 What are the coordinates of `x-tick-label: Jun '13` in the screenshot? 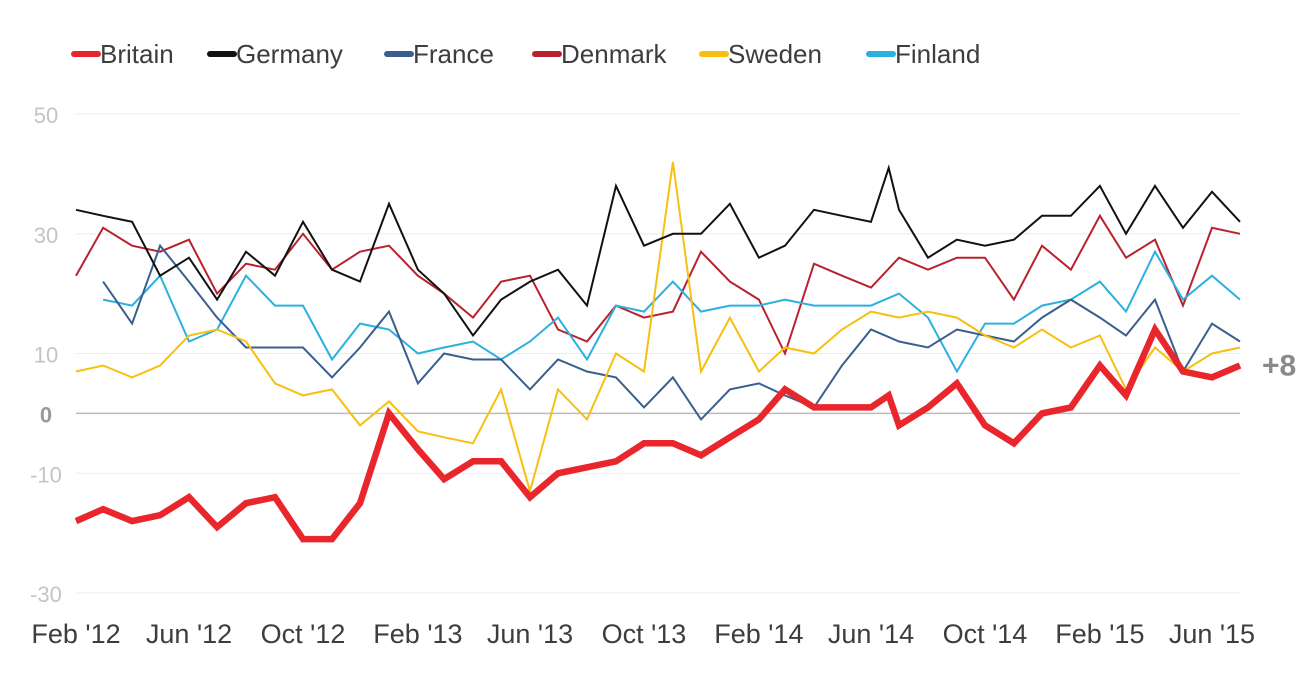 It's located at (530, 634).